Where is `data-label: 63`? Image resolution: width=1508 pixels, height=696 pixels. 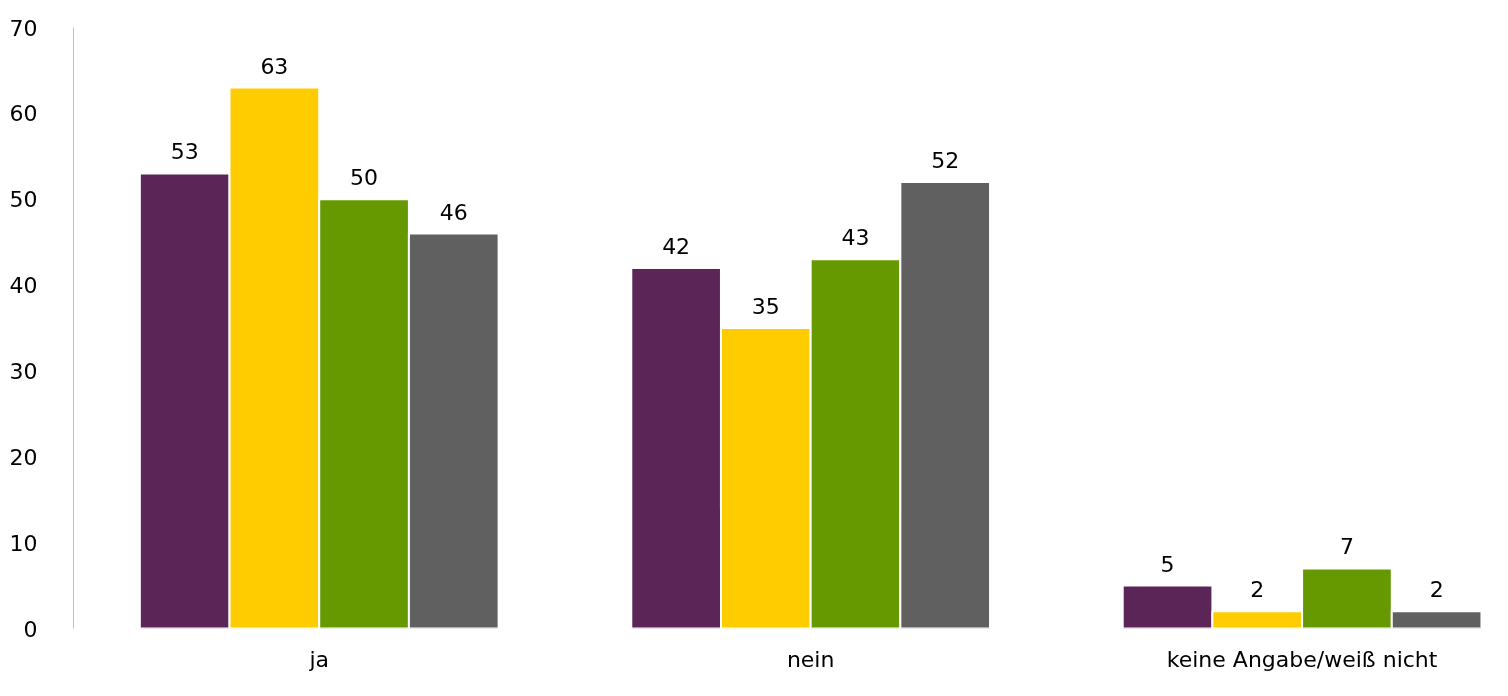 data-label: 63 is located at coordinates (274, 66).